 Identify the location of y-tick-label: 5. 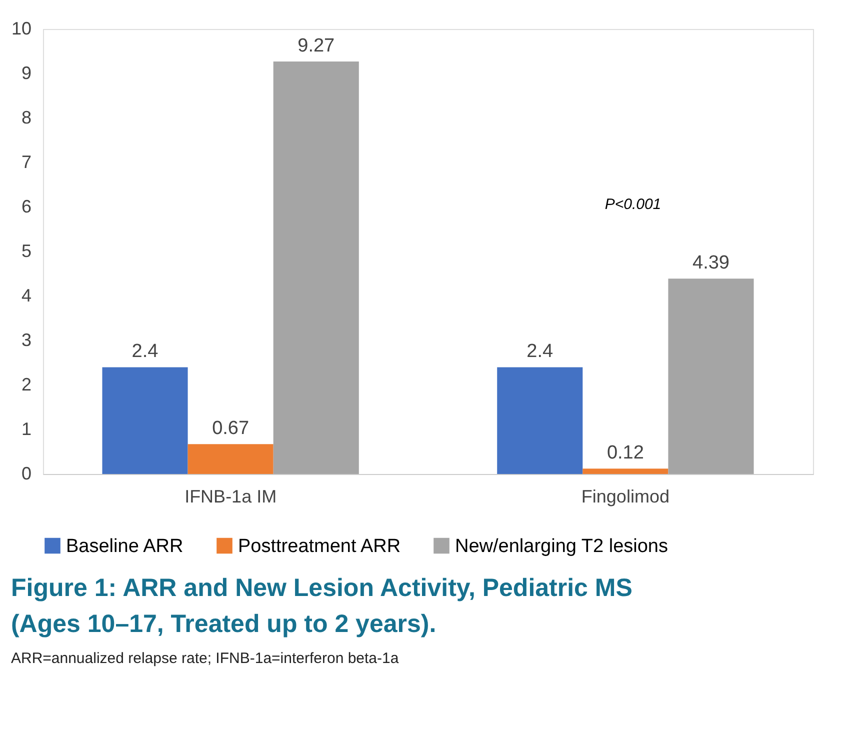
(26, 251).